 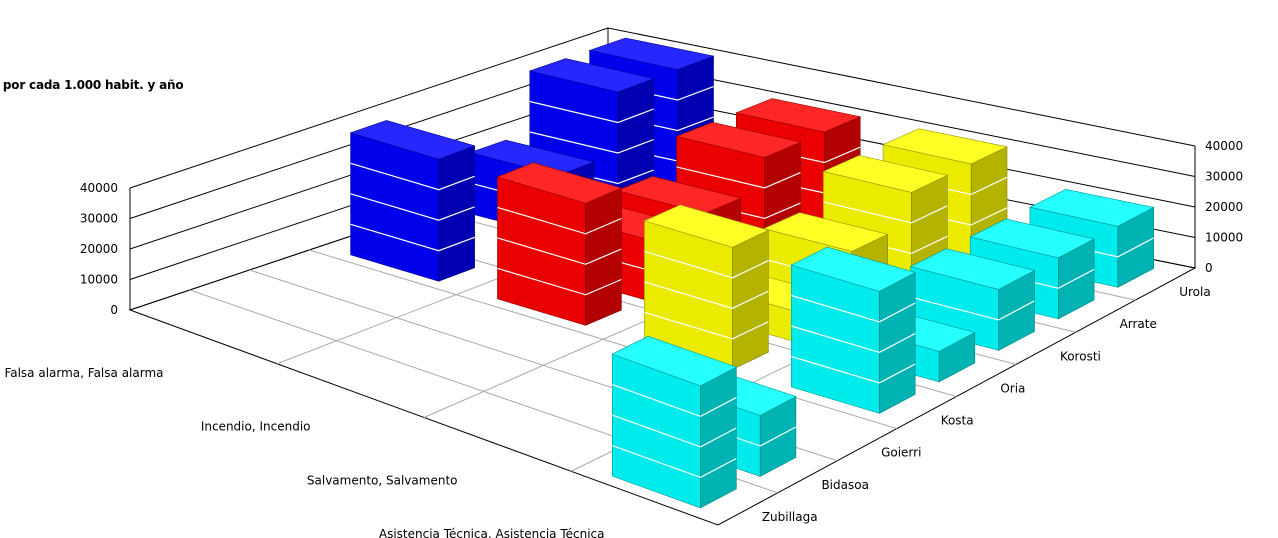 What do you see at coordinates (99, 249) in the screenshot?
I see `z-tick-label-left: 20000` at bounding box center [99, 249].